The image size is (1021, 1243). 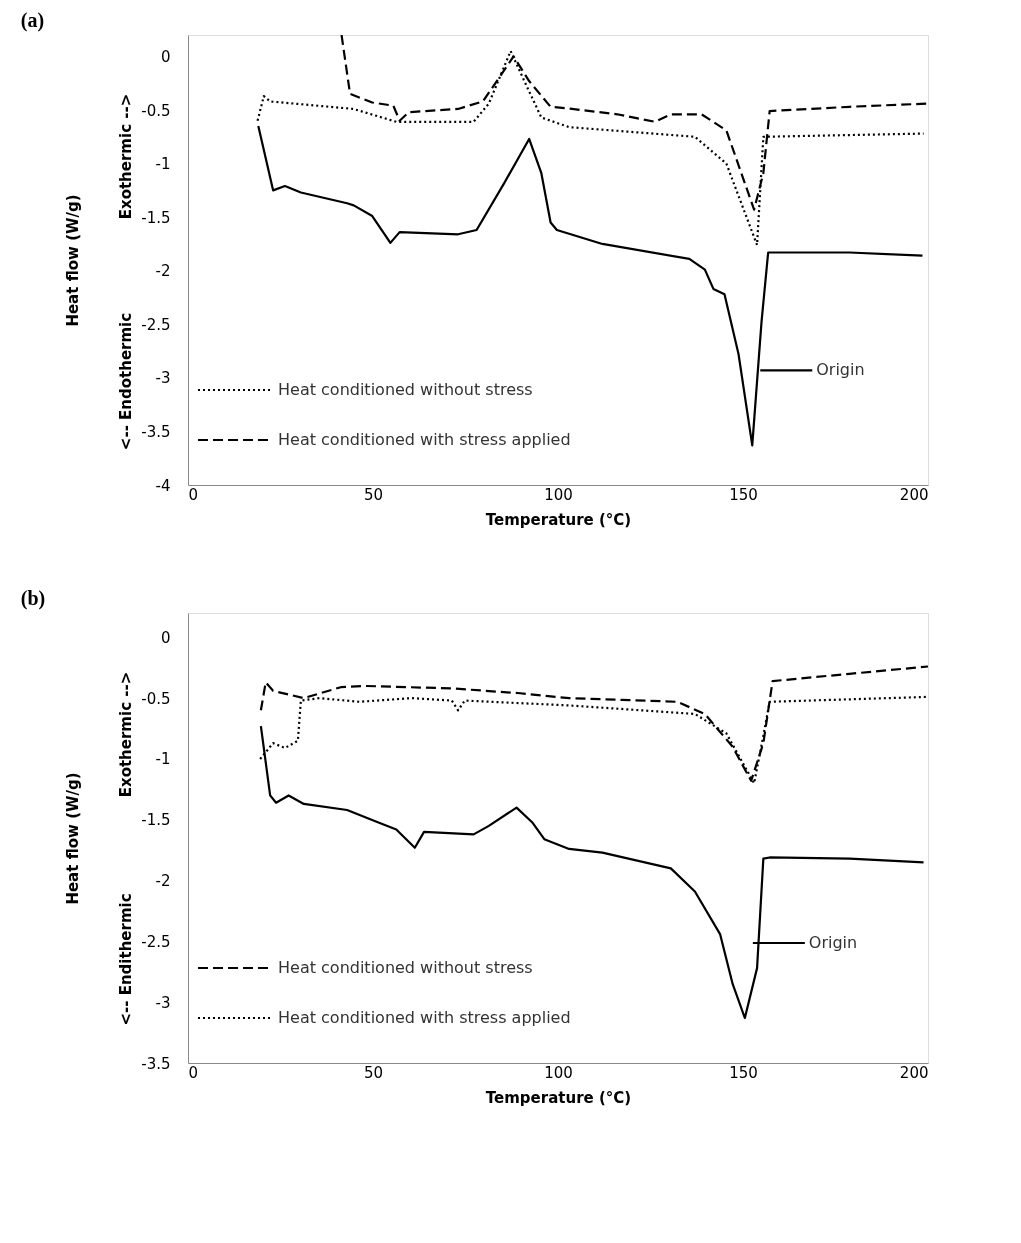 What do you see at coordinates (32, 20) in the screenshot?
I see `chart-title: (a)` at bounding box center [32, 20].